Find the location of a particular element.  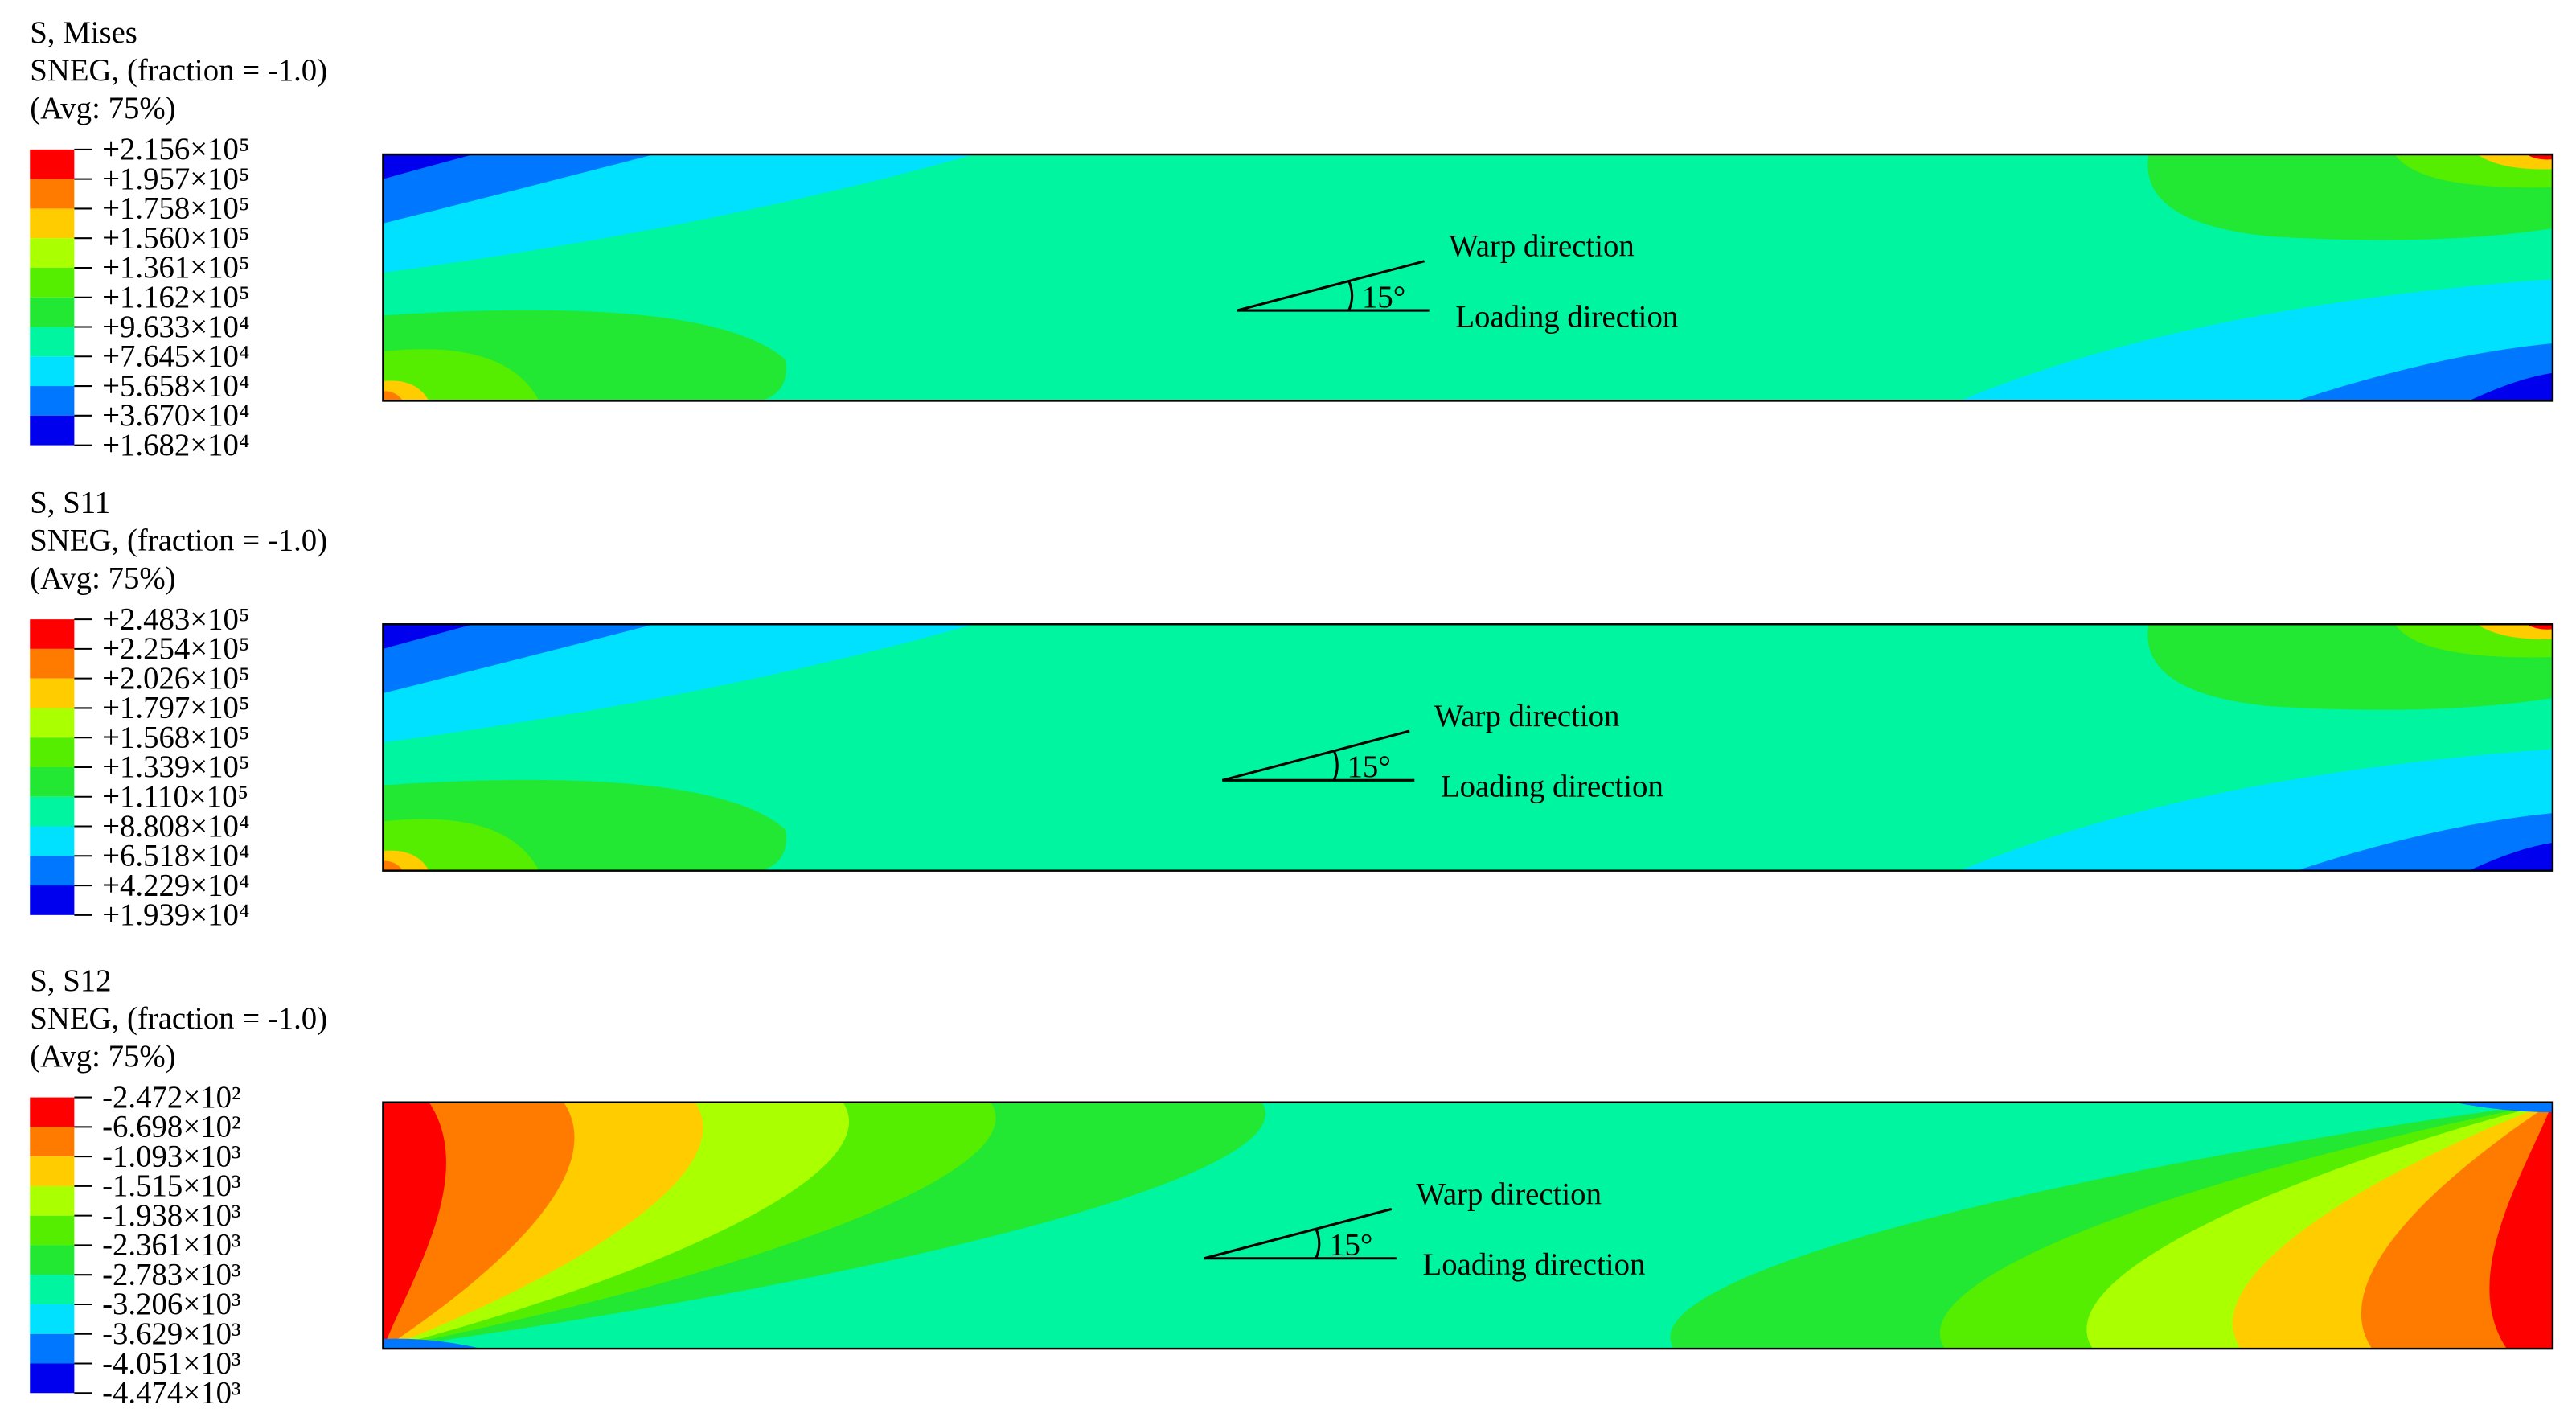

legend-label: +6.518×10⁴ is located at coordinates (175, 856).